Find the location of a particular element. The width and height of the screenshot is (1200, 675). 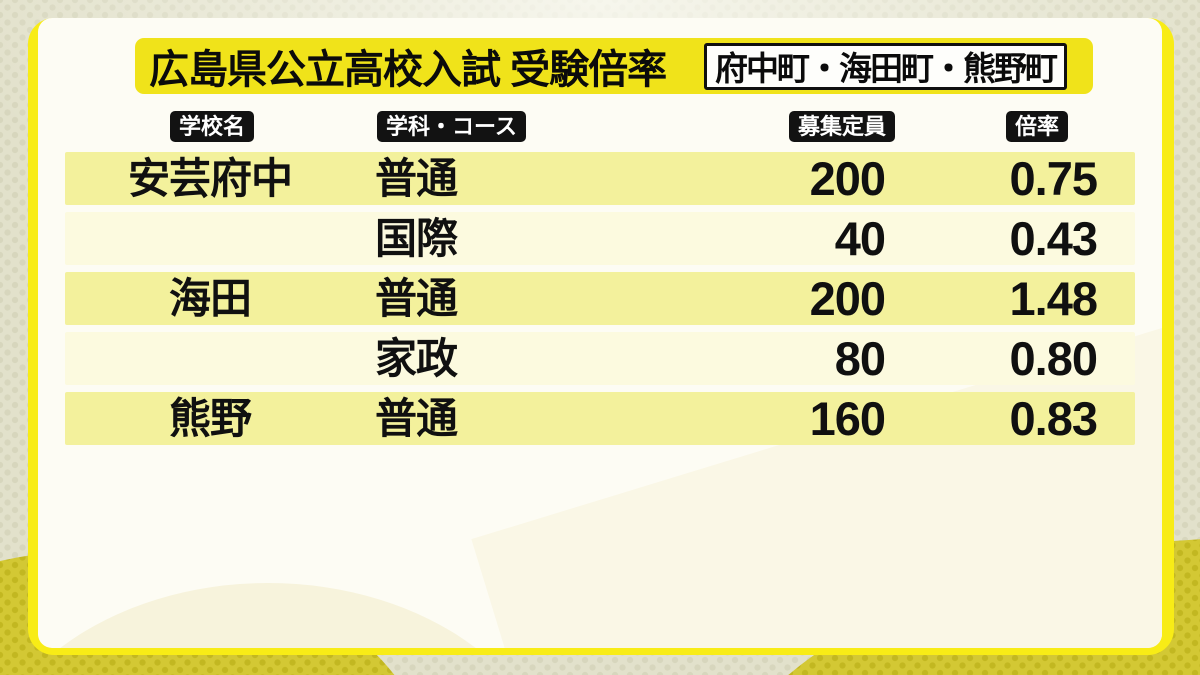

page-title: 広島県公立高校入試 受験倍率 is located at coordinates (408, 70).